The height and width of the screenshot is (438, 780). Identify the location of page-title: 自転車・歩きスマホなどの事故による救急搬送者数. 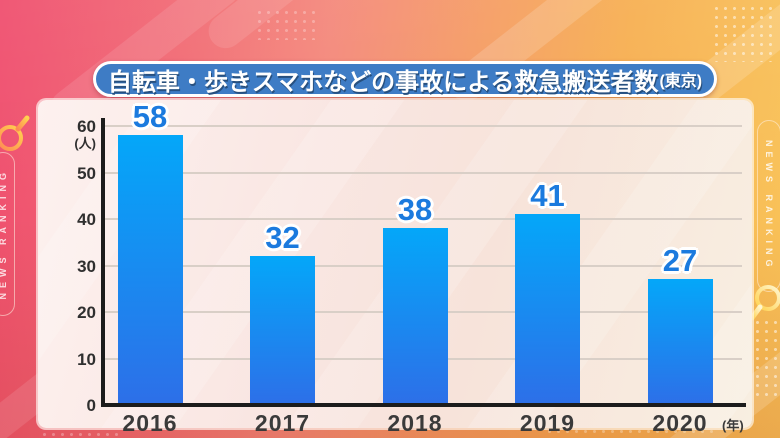
(383, 82).